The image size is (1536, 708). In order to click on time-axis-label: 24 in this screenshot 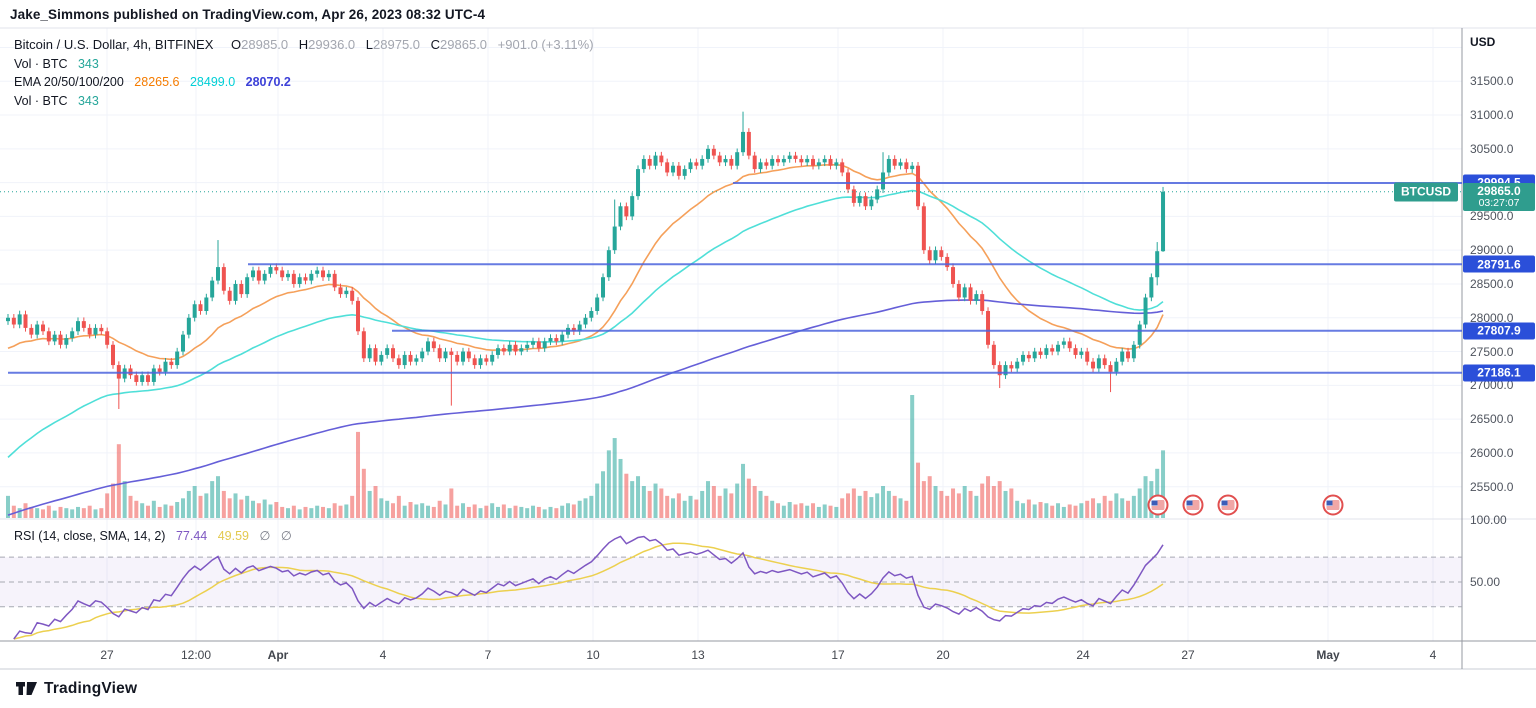, I will do `click(1083, 655)`.